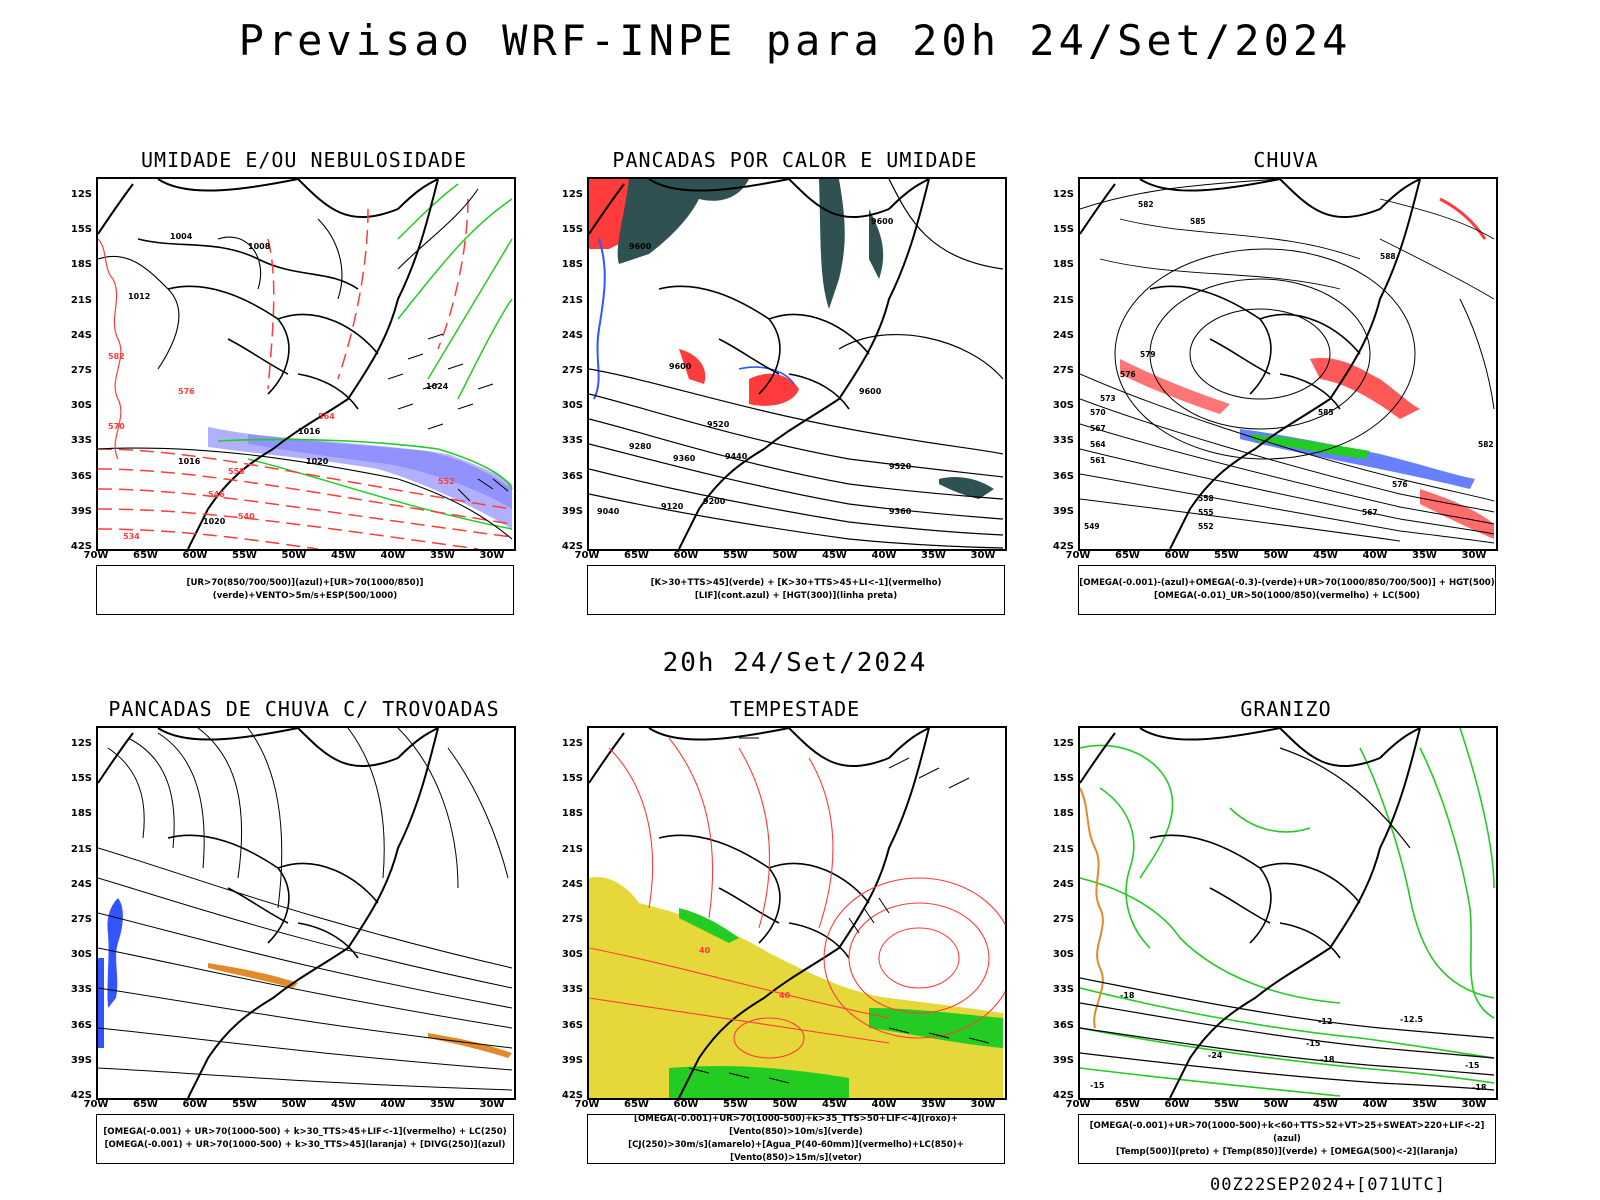 The image size is (1600, 1200). I want to click on label-579: 579, so click(1148, 354).